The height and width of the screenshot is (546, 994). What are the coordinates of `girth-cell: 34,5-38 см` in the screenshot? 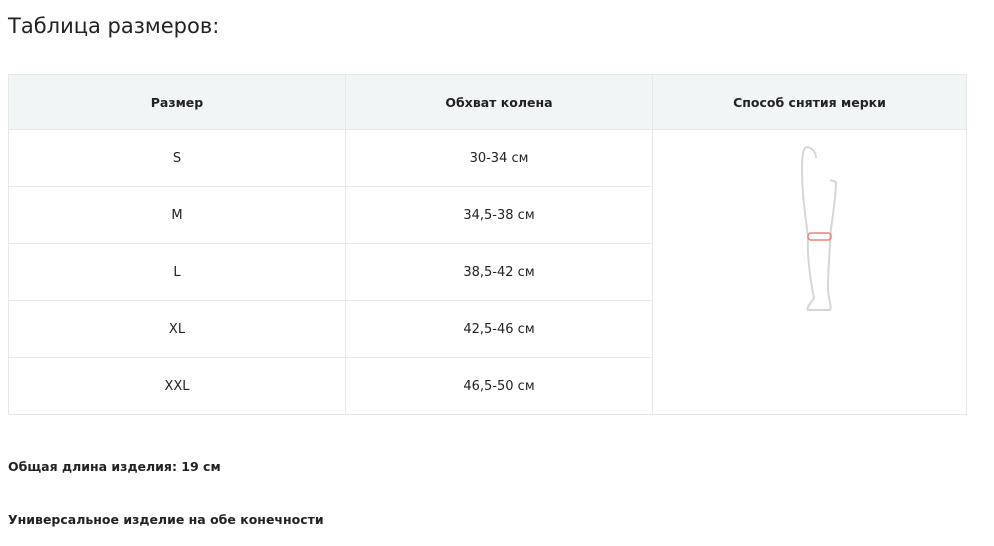 It's located at (499, 215).